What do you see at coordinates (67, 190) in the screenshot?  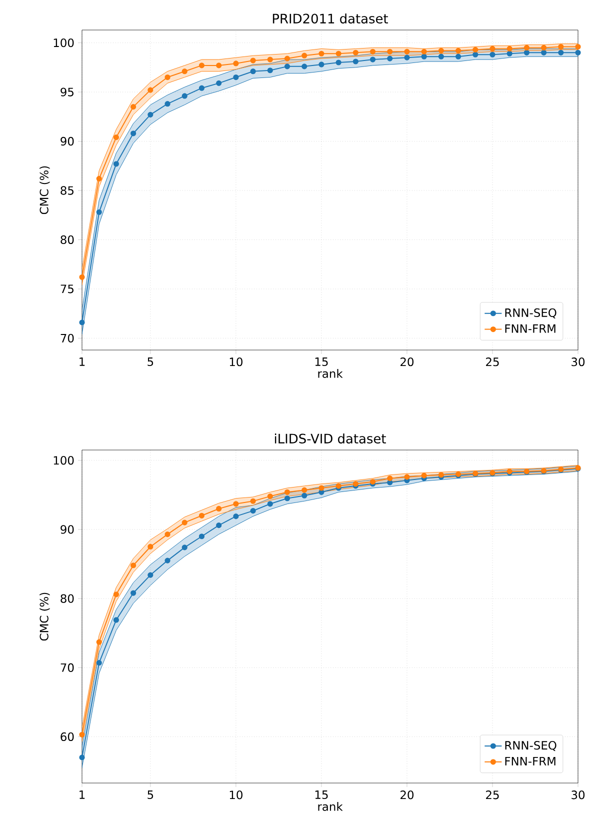 I see `y-tick-label: 85` at bounding box center [67, 190].